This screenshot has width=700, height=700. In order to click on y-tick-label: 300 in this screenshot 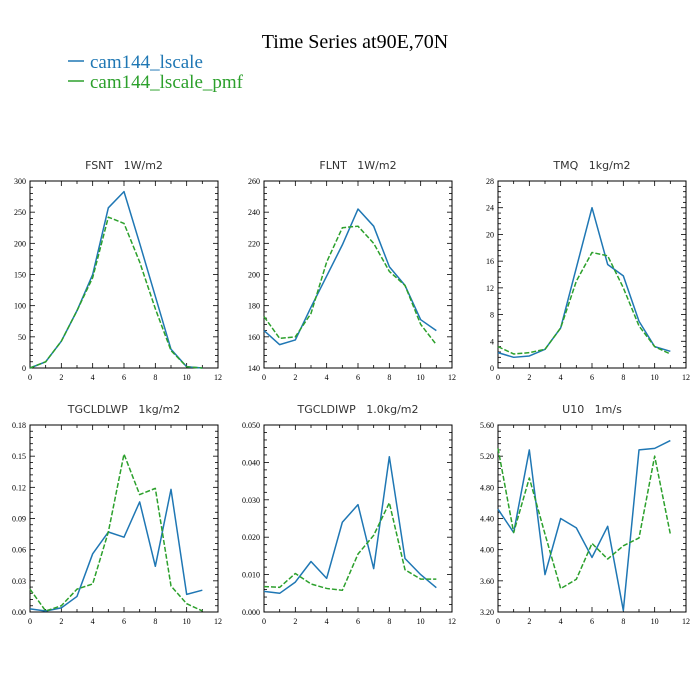, I will do `click(20, 181)`.